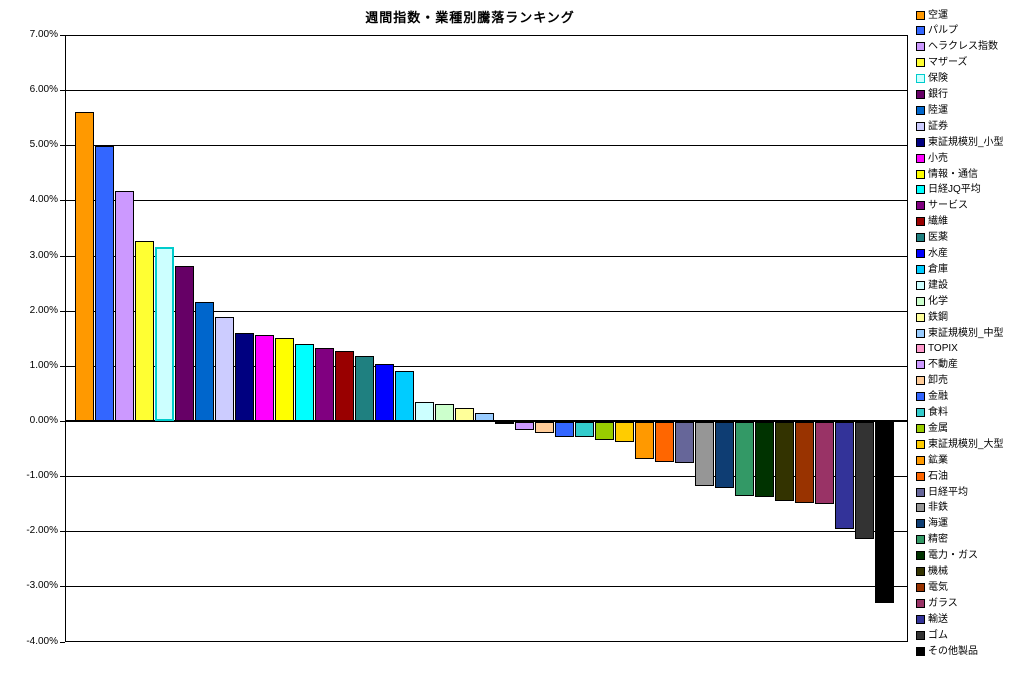 The height and width of the screenshot is (673, 1019). I want to click on bar-日経平均, so click(684, 442).